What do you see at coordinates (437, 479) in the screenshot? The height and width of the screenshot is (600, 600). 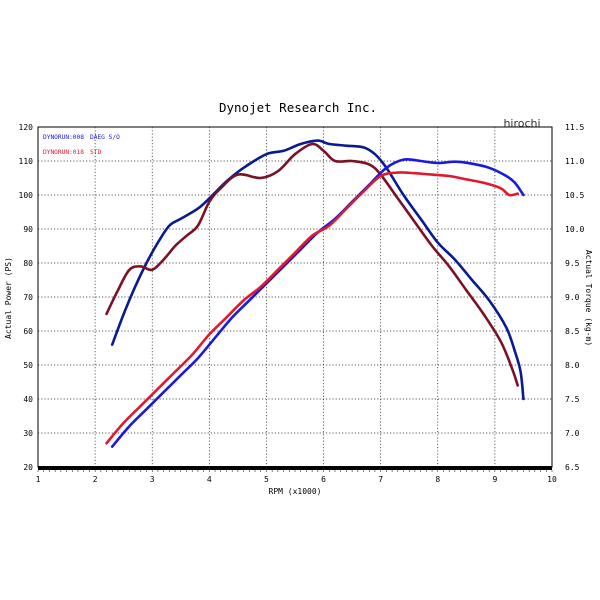 I see `x-tick-label: 8` at bounding box center [437, 479].